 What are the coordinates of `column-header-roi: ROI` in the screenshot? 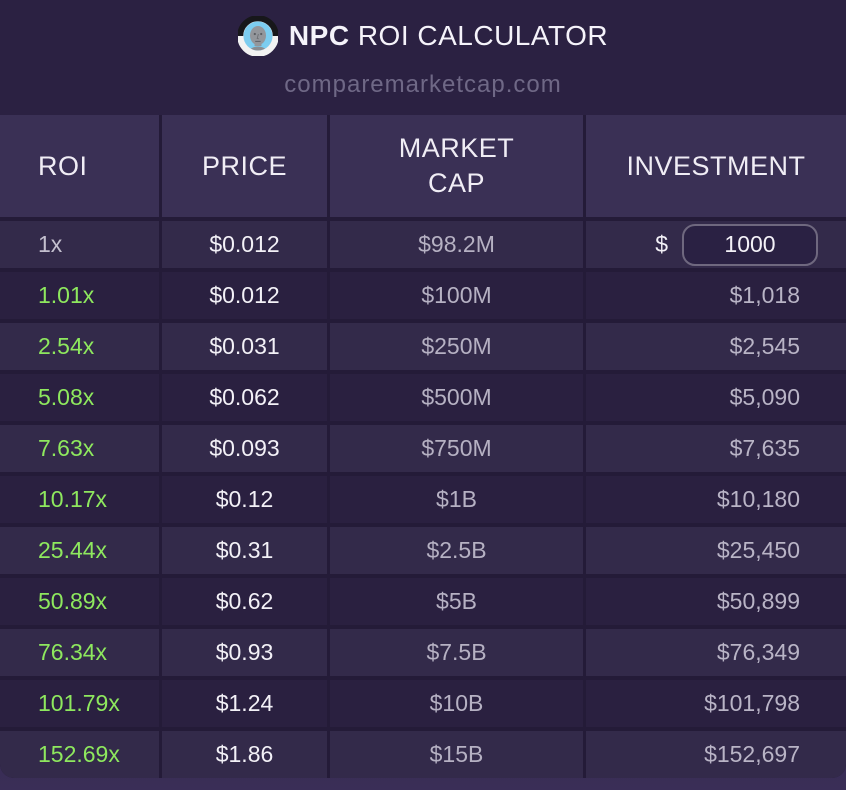 It's located at (79, 166).